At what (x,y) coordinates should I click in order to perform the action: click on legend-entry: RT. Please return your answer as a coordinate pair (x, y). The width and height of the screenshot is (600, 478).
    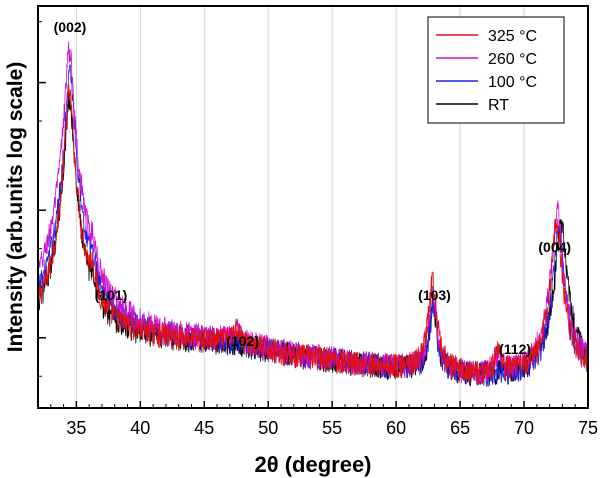
    Looking at the image, I should click on (472, 105).